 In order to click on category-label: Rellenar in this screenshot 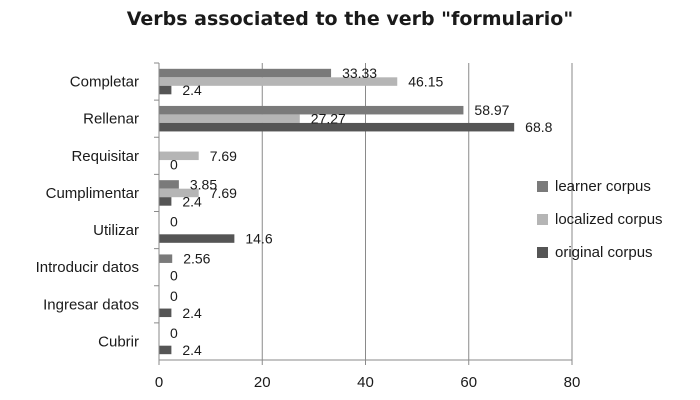, I will do `click(111, 119)`.